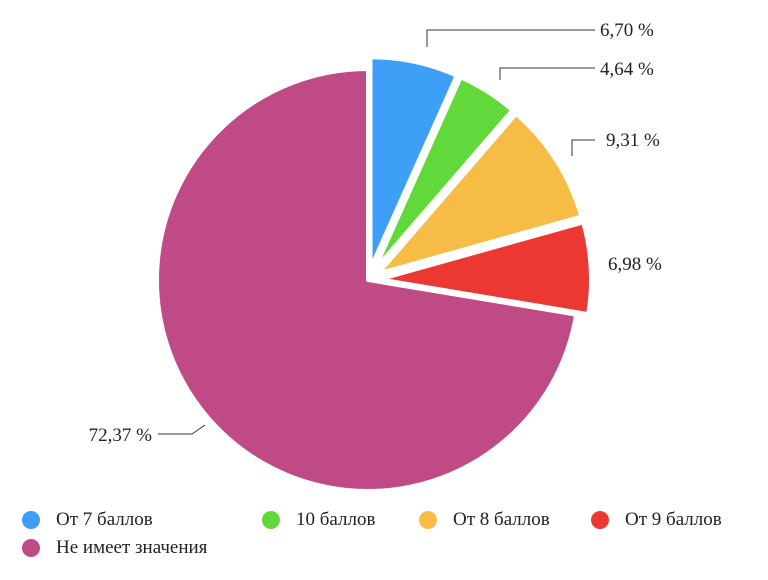  I want to click on legend-label-ne-imeet: Не имеет значения, so click(132, 547).